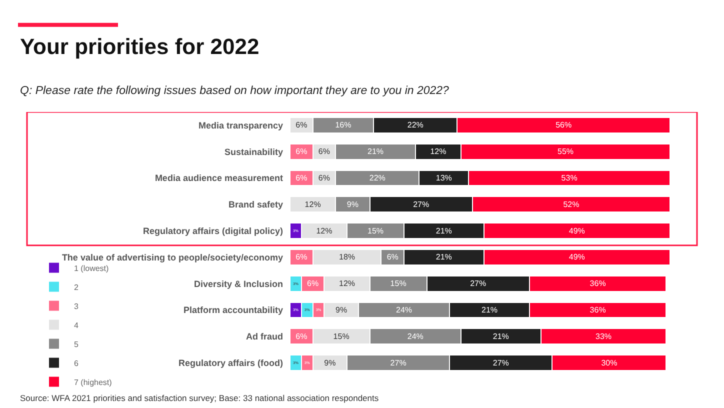 The width and height of the screenshot is (724, 408). What do you see at coordinates (76, 306) in the screenshot?
I see `legend-label: 3` at bounding box center [76, 306].